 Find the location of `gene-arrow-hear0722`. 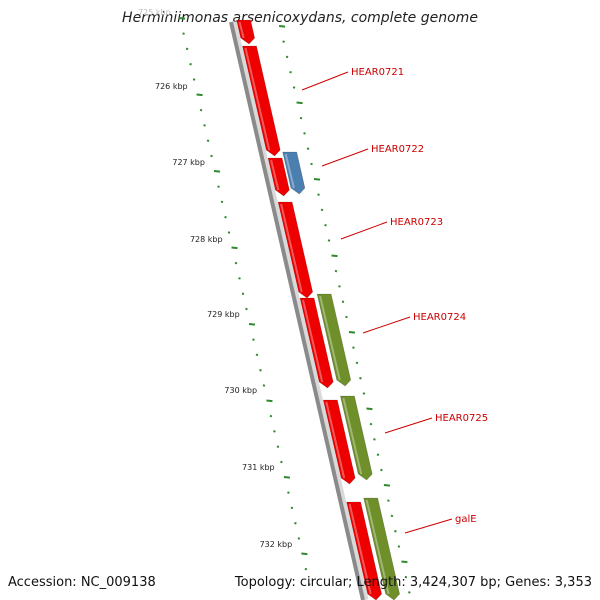

gene-arrow-hear0722 is located at coordinates (278, 177).